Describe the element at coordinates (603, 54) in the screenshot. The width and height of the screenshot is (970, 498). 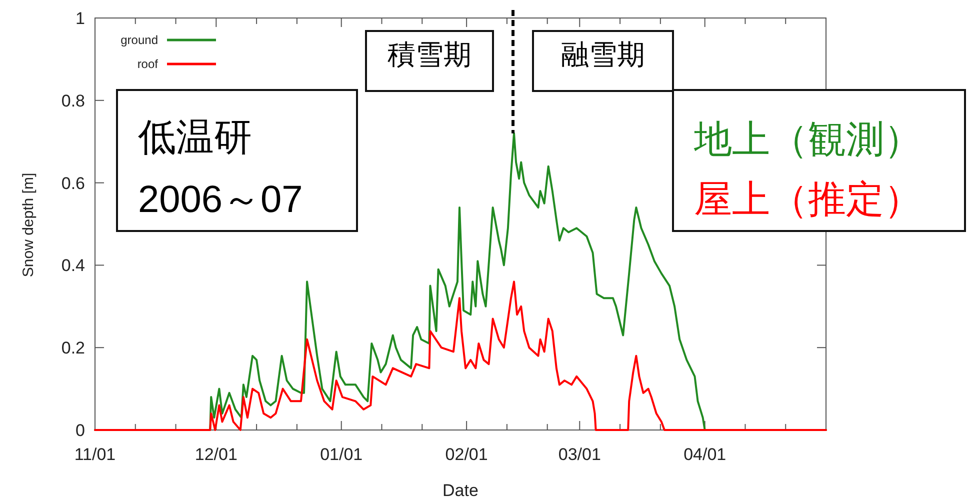
I see `annotation: 融雪期` at that location.